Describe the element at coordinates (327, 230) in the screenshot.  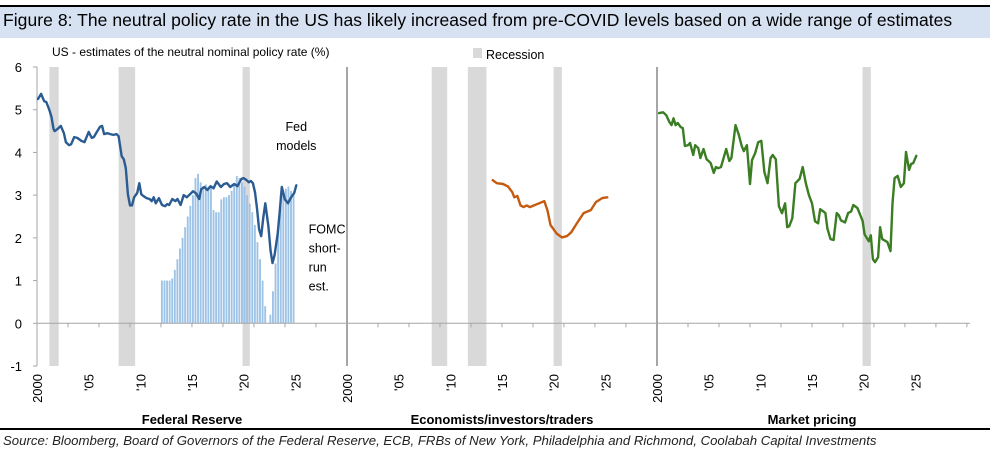
I see `annotation-line: FOMC` at that location.